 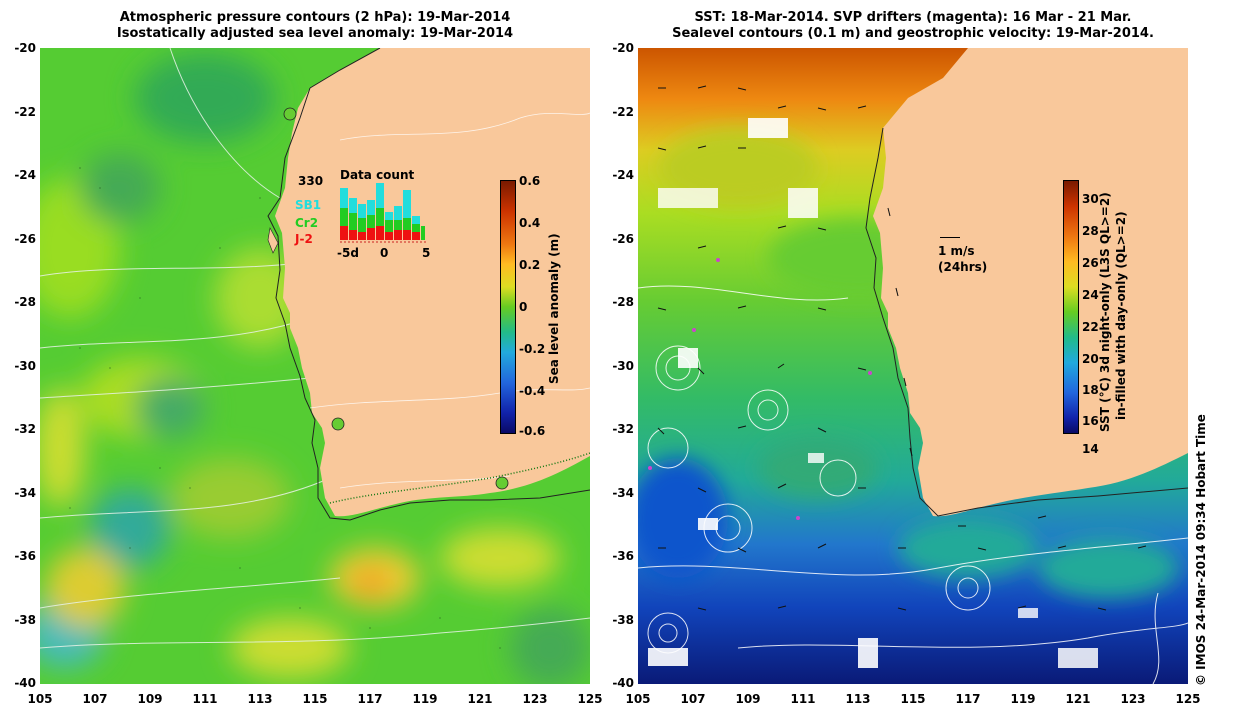 What do you see at coordinates (25, 239) in the screenshot?
I see `y-tick: -26` at bounding box center [25, 239].